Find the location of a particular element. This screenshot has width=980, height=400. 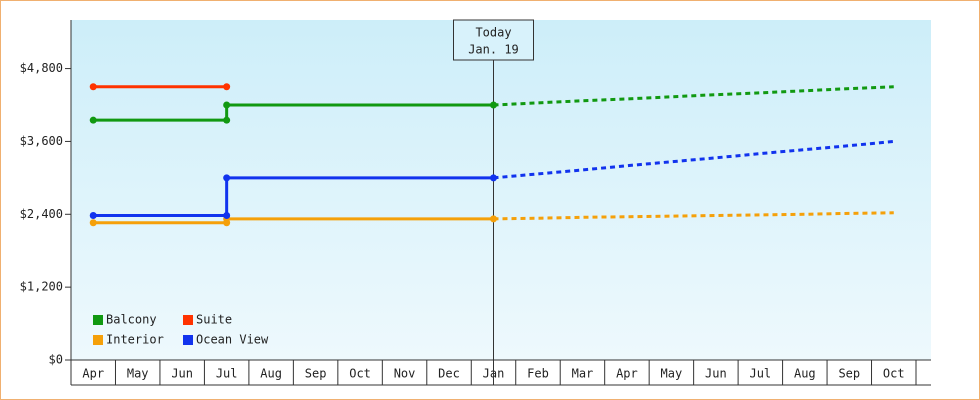

y-tick-label: $3,600 is located at coordinates (41, 141).